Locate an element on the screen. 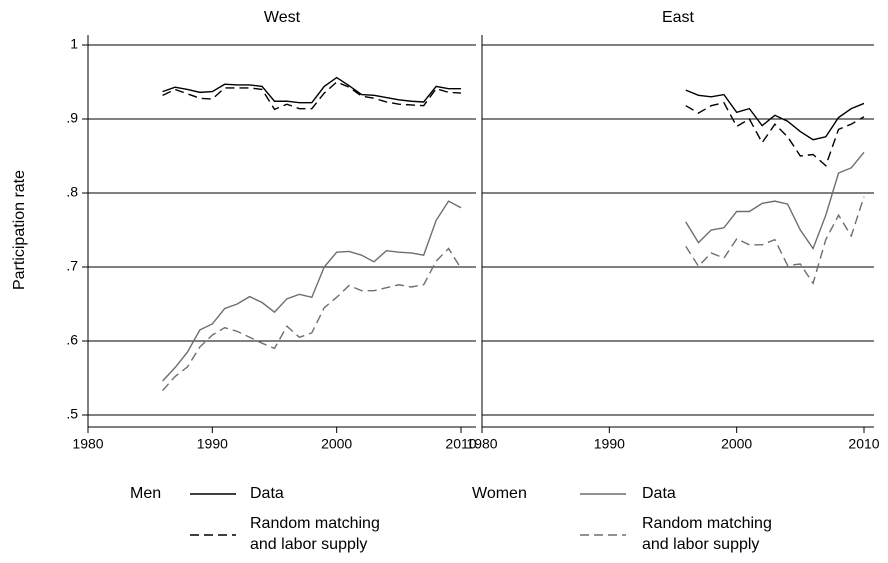 The width and height of the screenshot is (888, 563). y-tick-label: .5 is located at coordinates (72, 414).